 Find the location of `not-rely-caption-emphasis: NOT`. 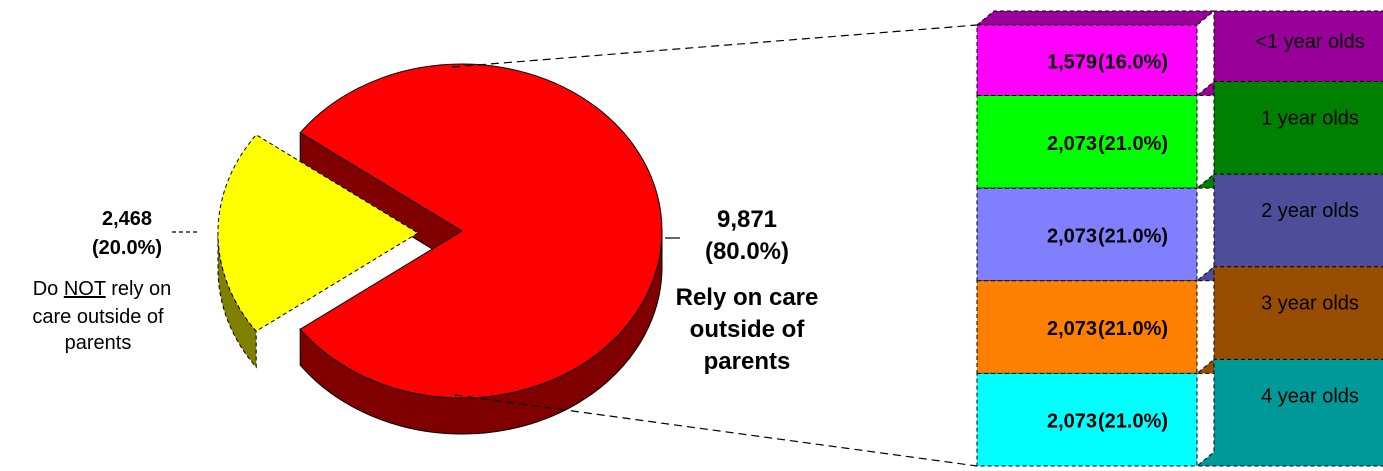

not-rely-caption-emphasis: NOT is located at coordinates (85, 289).